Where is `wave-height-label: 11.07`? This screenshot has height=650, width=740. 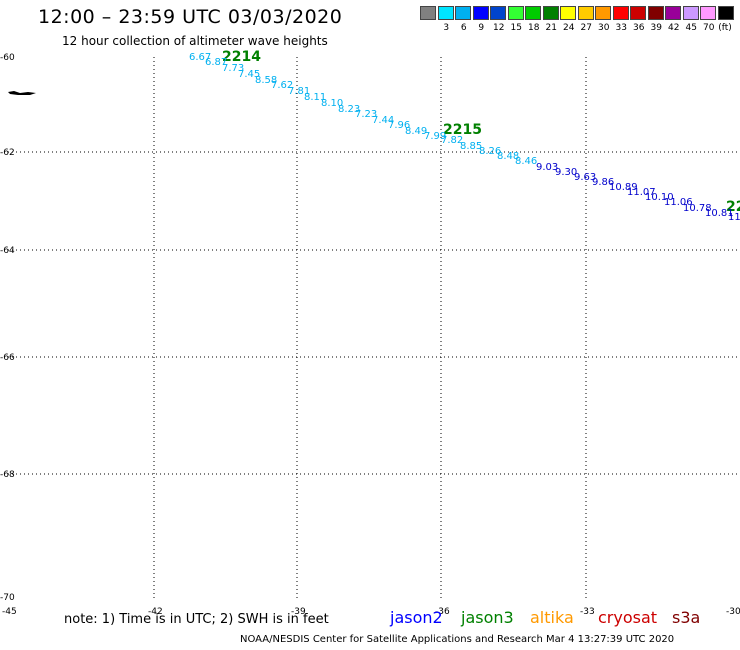 wave-height-label: 11.07 is located at coordinates (641, 192).